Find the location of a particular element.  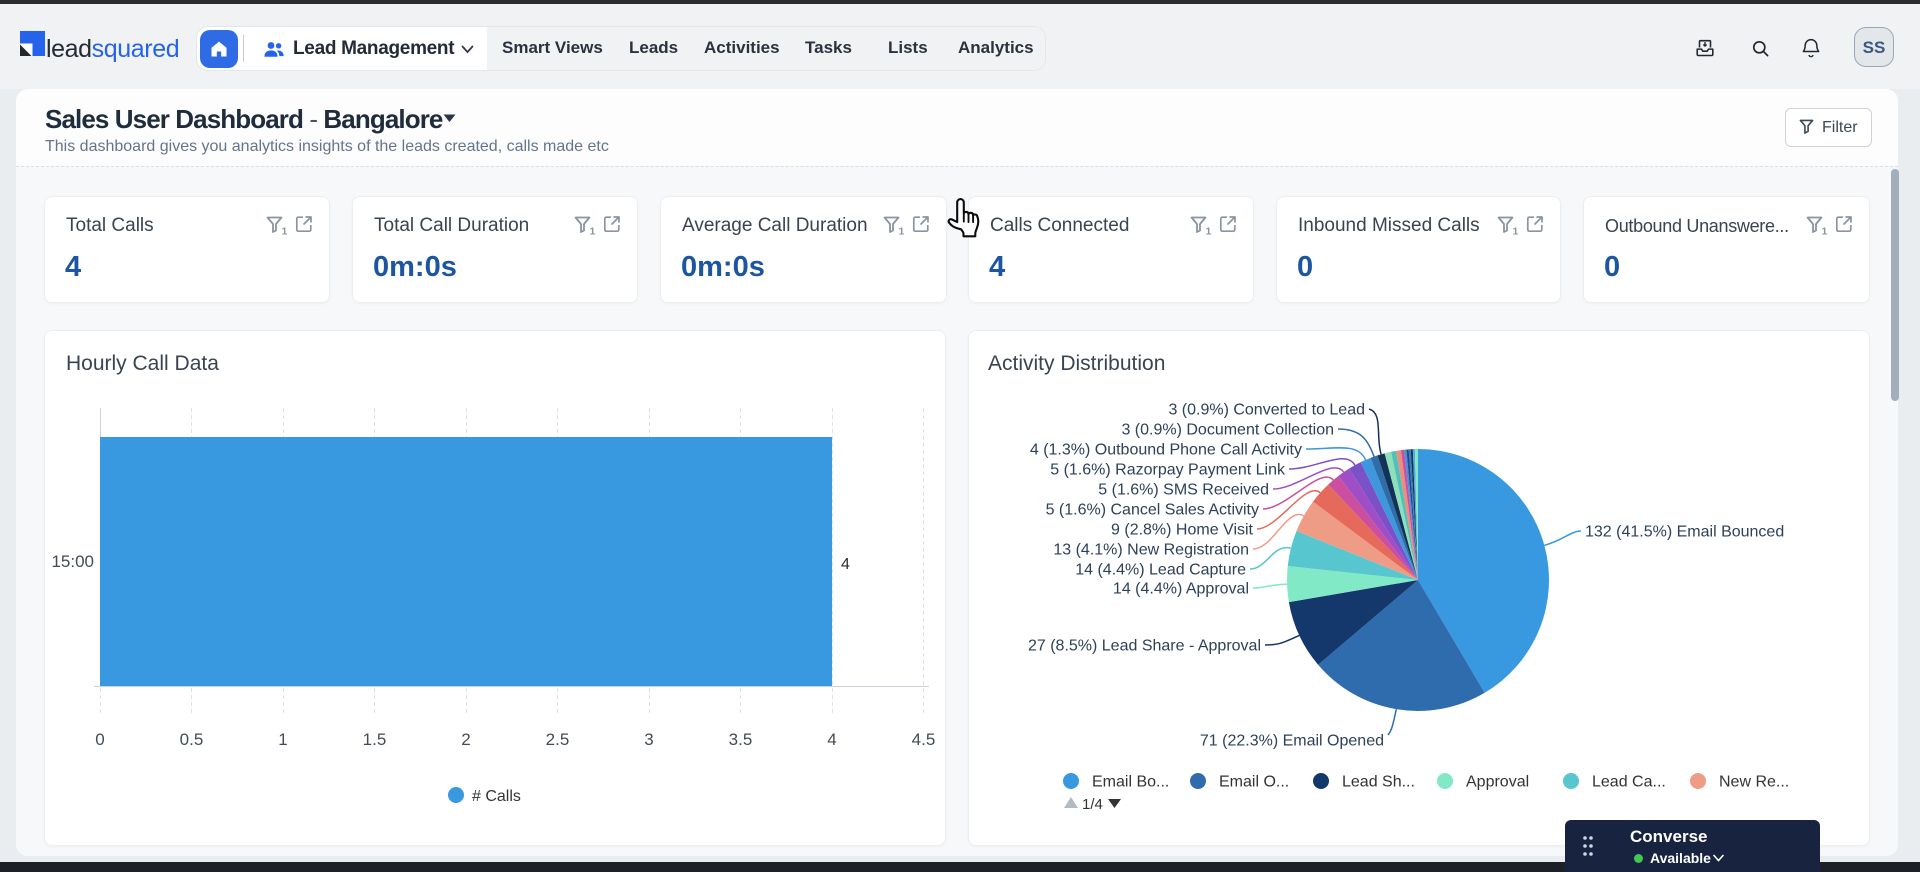

svg-text: 0.5 is located at coordinates (192, 739).